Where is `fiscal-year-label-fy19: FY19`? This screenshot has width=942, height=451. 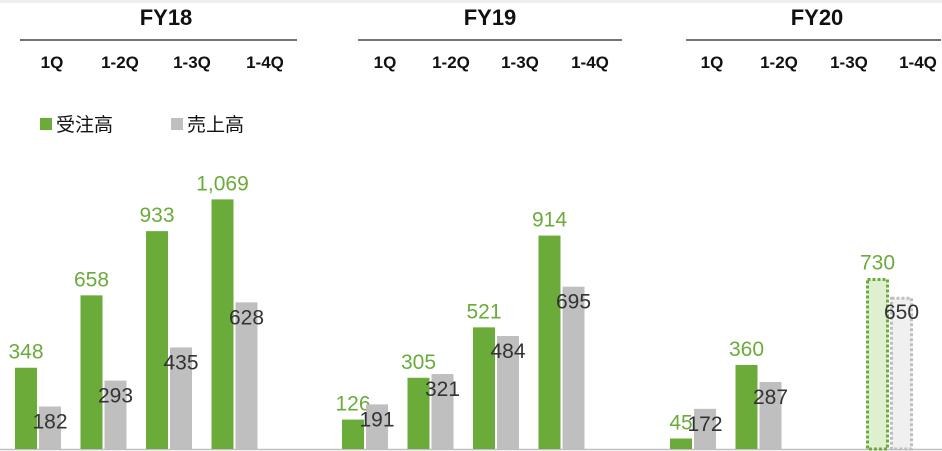
fiscal-year-label-fy19: FY19 is located at coordinates (490, 17).